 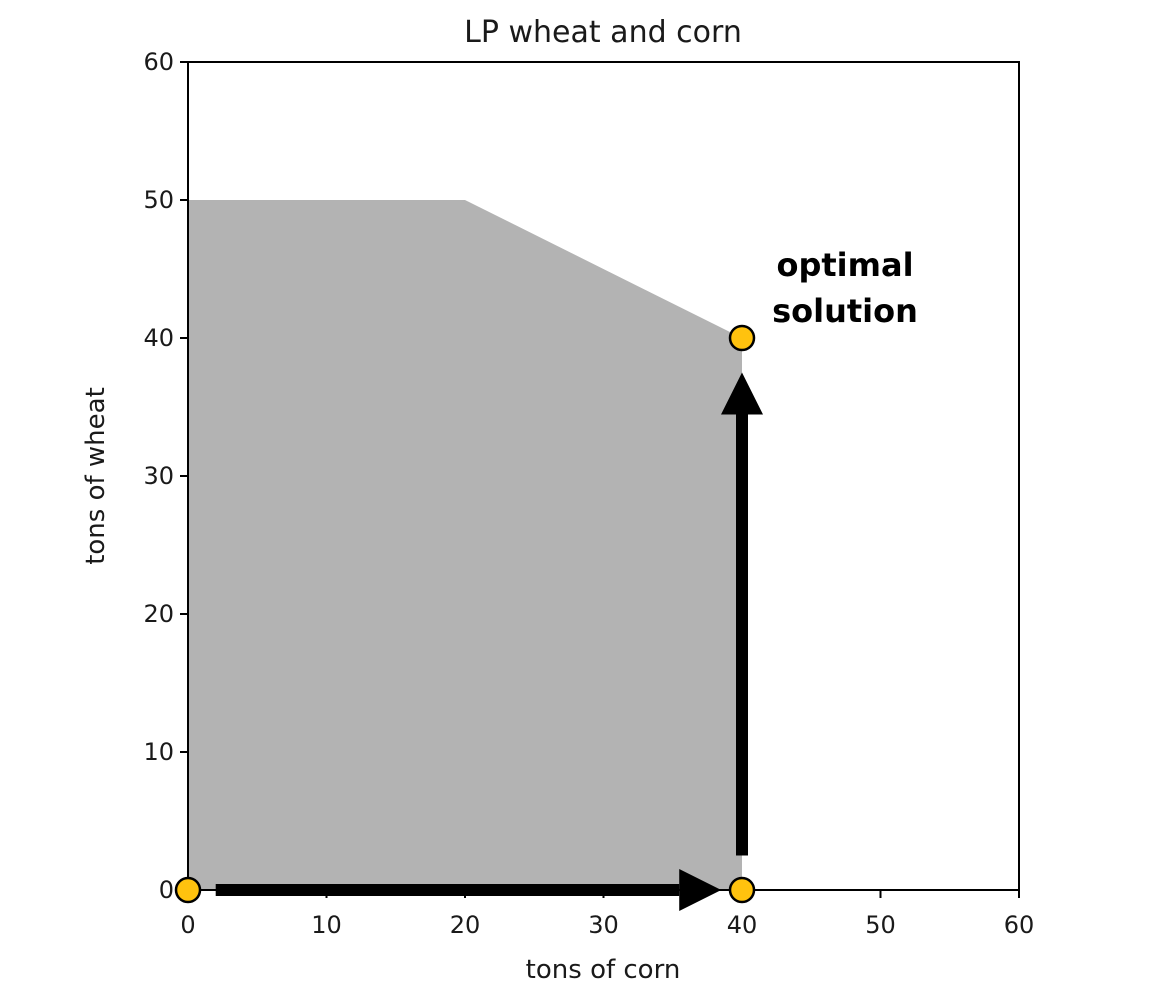 What do you see at coordinates (465, 925) in the screenshot?
I see `x-tick-label: 20` at bounding box center [465, 925].